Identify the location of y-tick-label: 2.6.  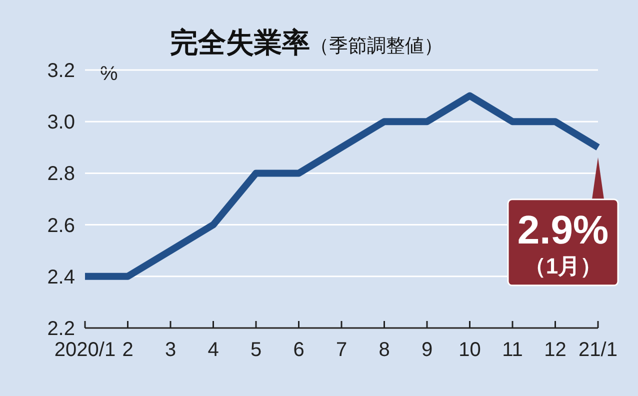
(61, 225).